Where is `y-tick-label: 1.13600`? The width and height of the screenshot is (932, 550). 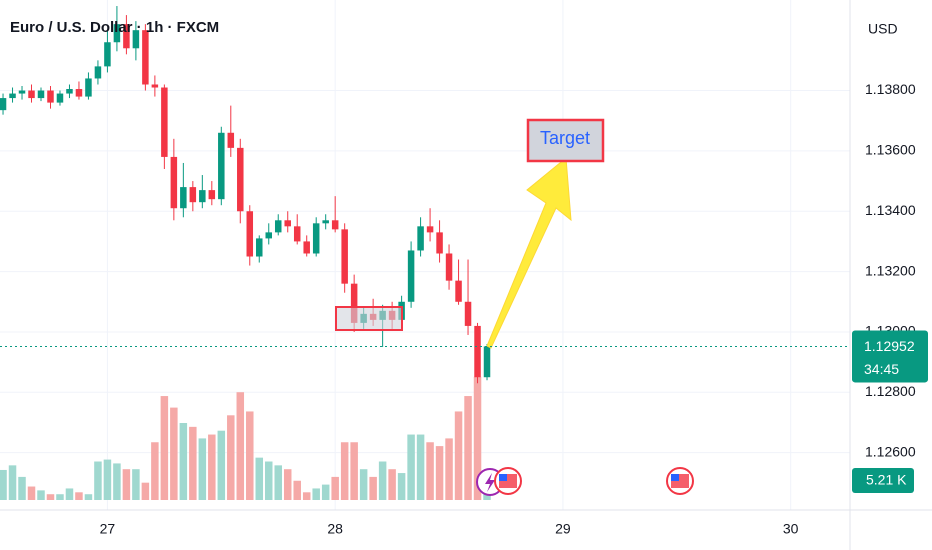
y-tick-label: 1.13600 is located at coordinates (890, 150).